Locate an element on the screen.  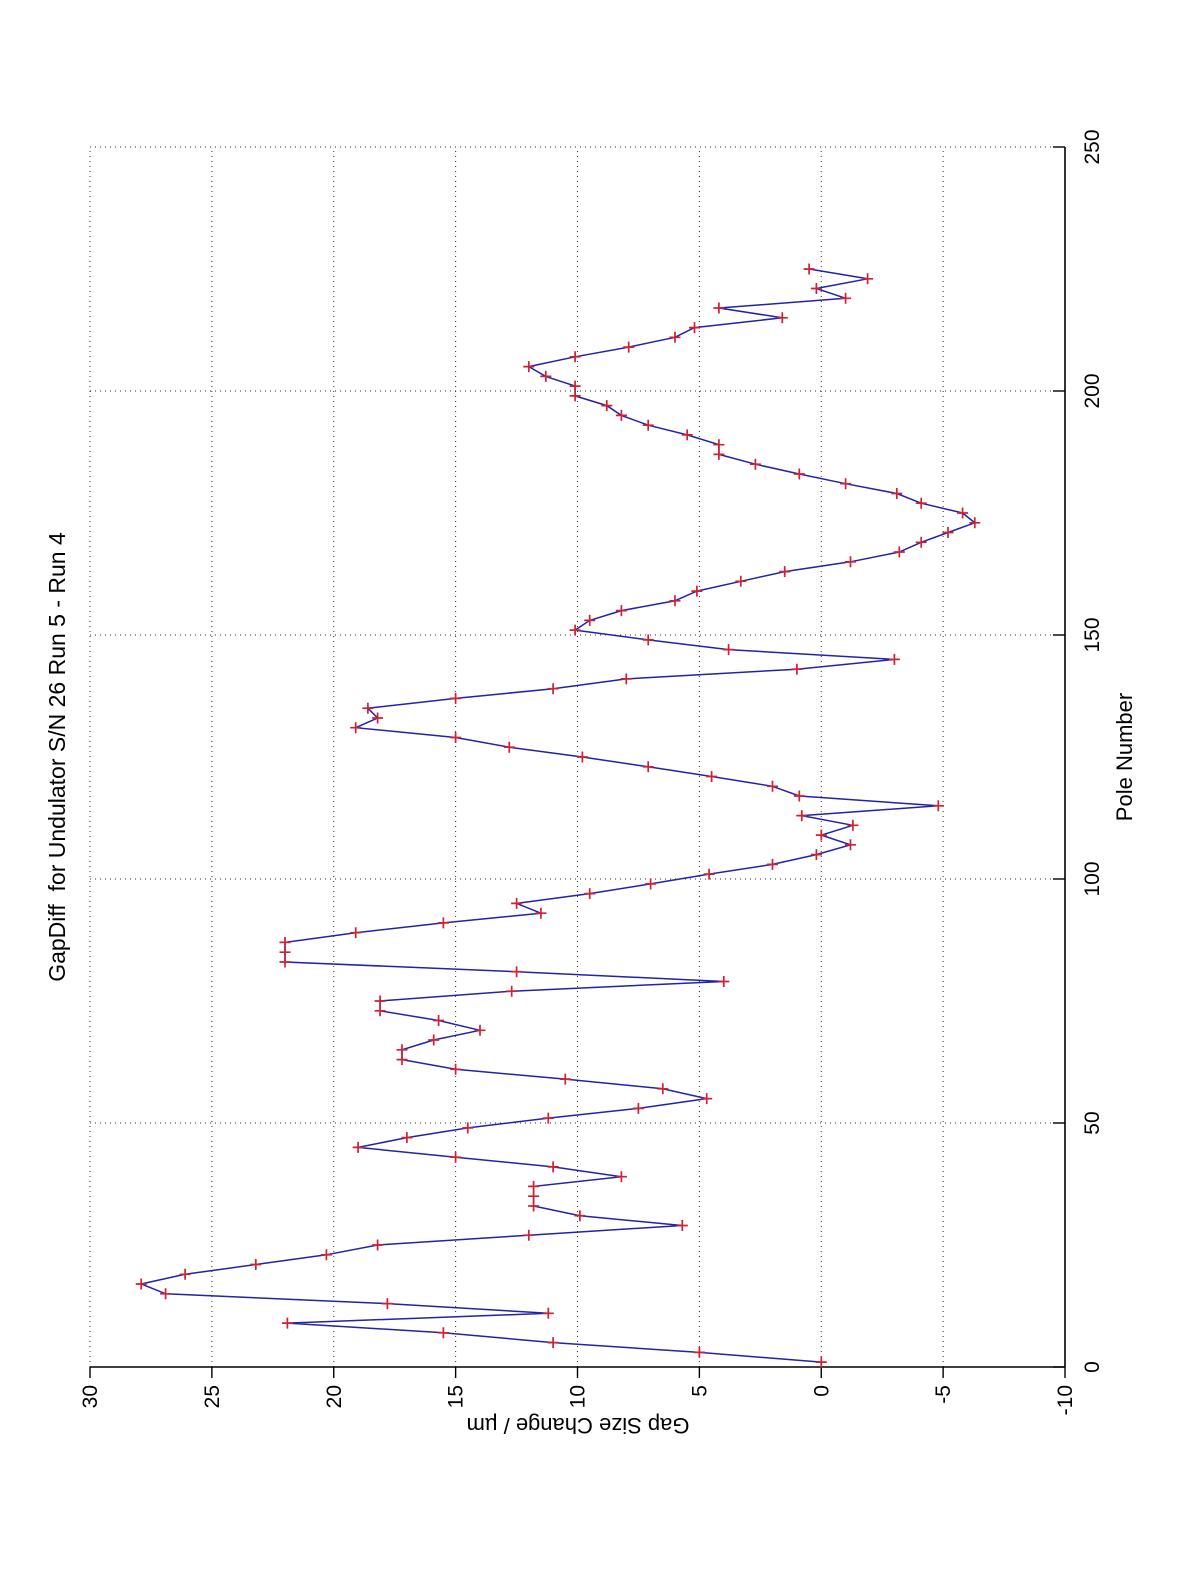
svg-text: 15 is located at coordinates (456, 1396).